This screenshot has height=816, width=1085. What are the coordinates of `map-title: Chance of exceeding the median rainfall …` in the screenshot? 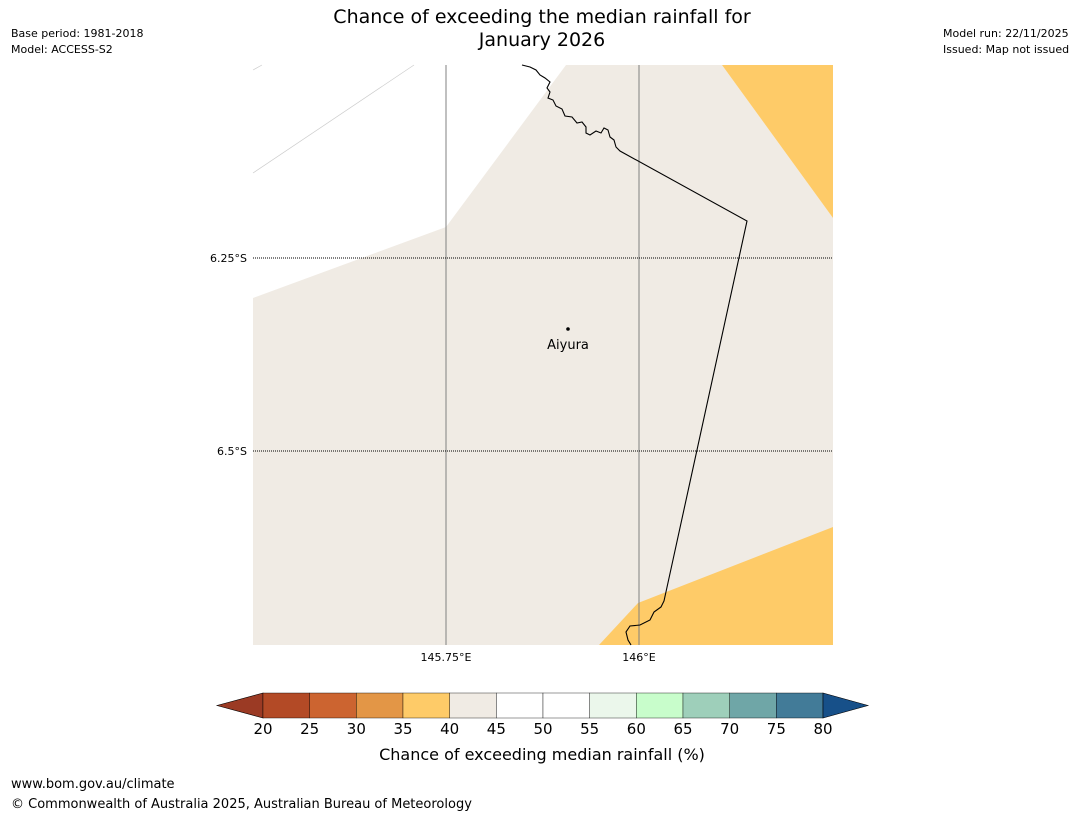 It's located at (542, 29).